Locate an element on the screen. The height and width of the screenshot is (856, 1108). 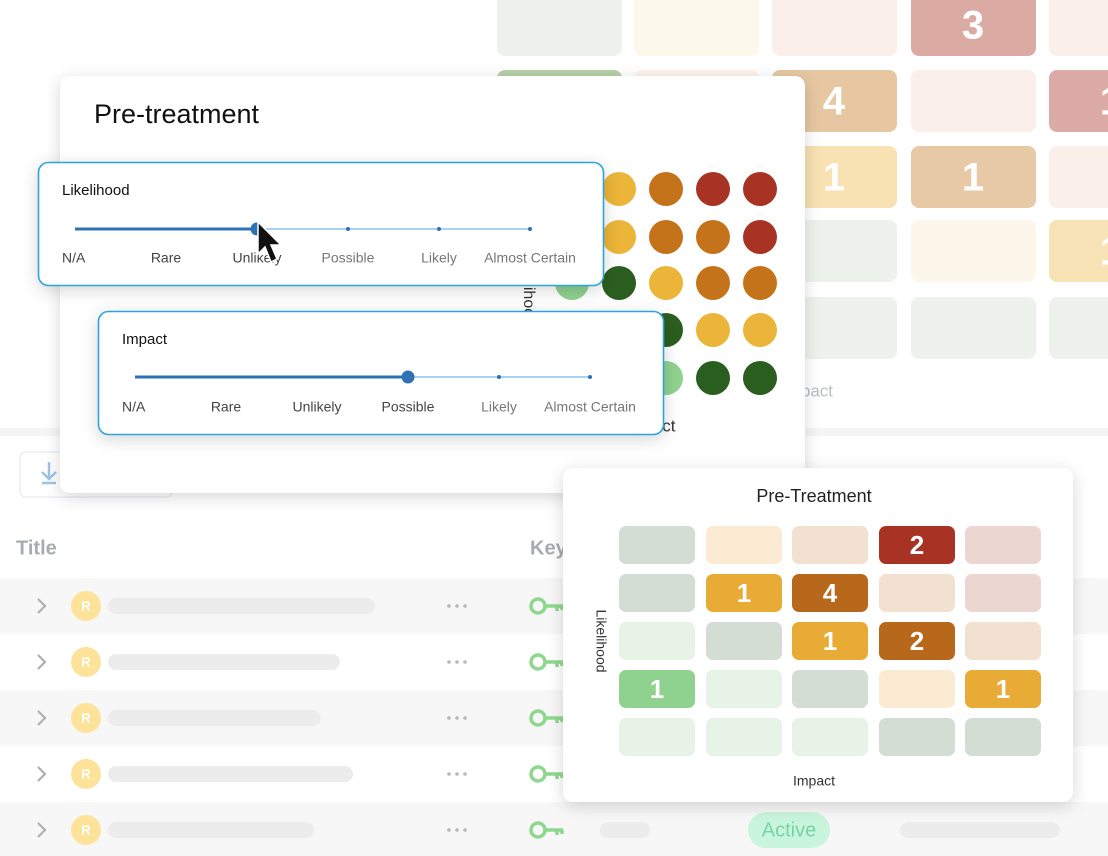
background-count: 4 is located at coordinates (834, 102).